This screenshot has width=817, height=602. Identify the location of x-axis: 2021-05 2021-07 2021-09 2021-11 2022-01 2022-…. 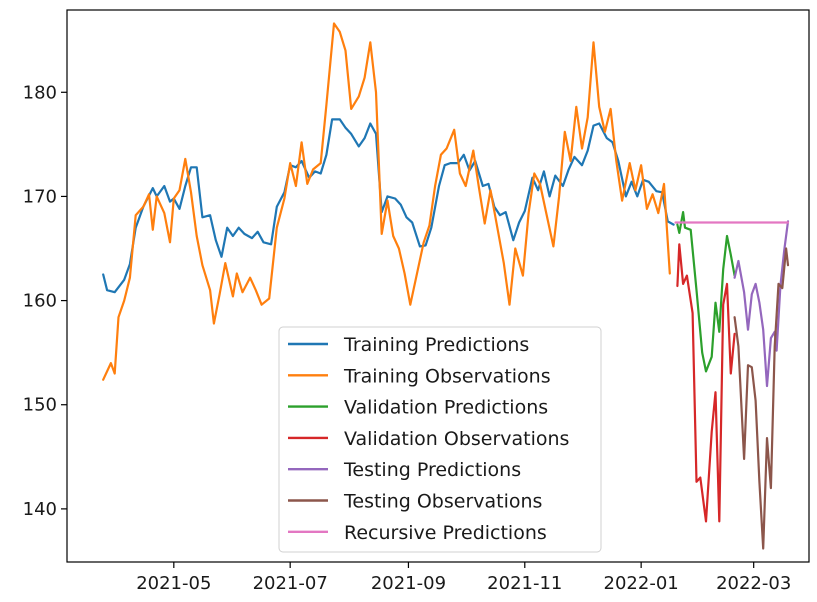
(463, 578).